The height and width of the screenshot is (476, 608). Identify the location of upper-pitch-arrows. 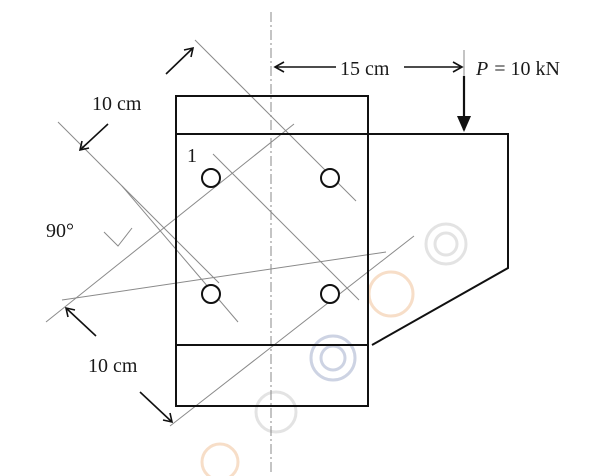
(136, 99).